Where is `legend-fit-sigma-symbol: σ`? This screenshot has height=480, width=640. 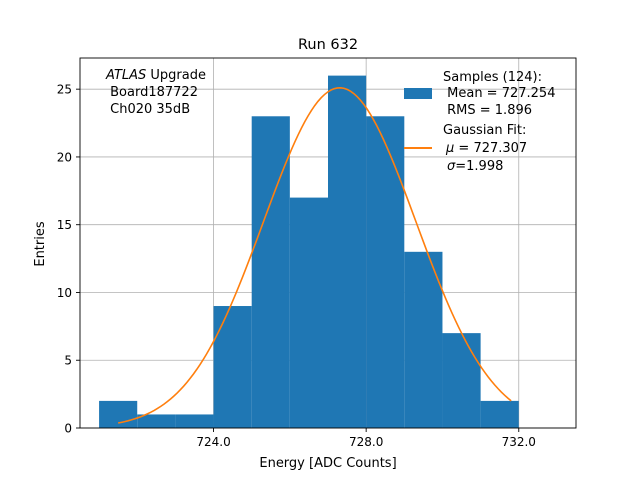
legend-fit-sigma-symbol: σ is located at coordinates (451, 166).